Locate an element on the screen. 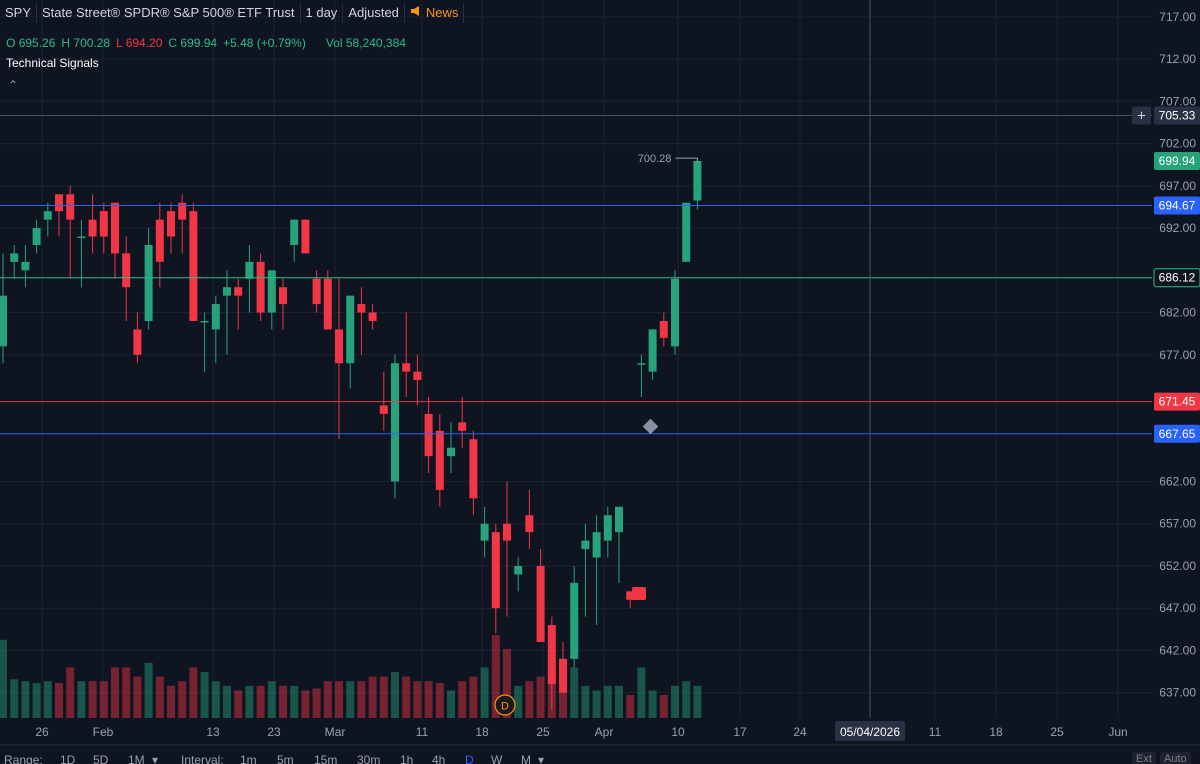 The image size is (1200, 764). range-label: Range: is located at coordinates (23, 758).